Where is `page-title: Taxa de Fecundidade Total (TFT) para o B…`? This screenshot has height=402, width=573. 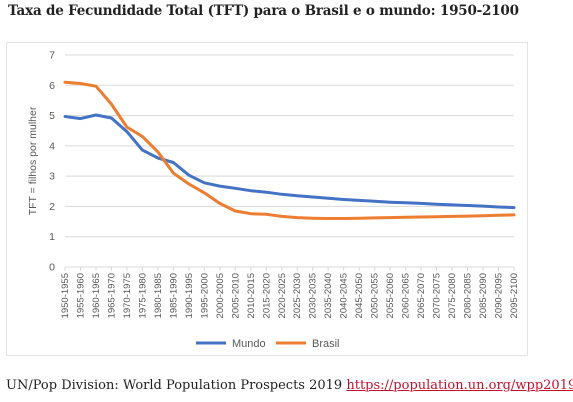 page-title: Taxa de Fecundidade Total (TFT) para o B… is located at coordinates (263, 11).